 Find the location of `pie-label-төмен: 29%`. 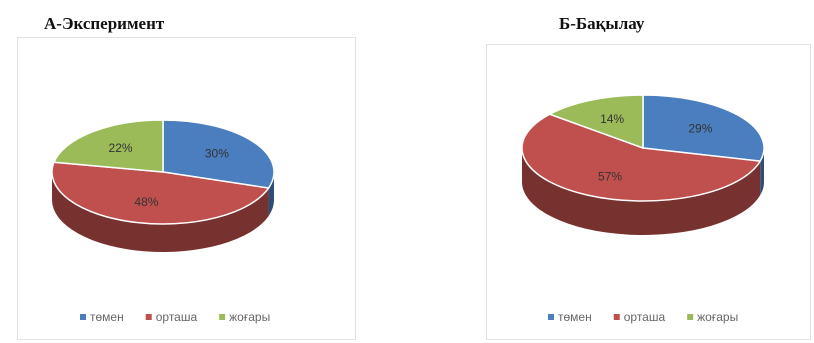

pie-label-төмен: 29% is located at coordinates (700, 129).